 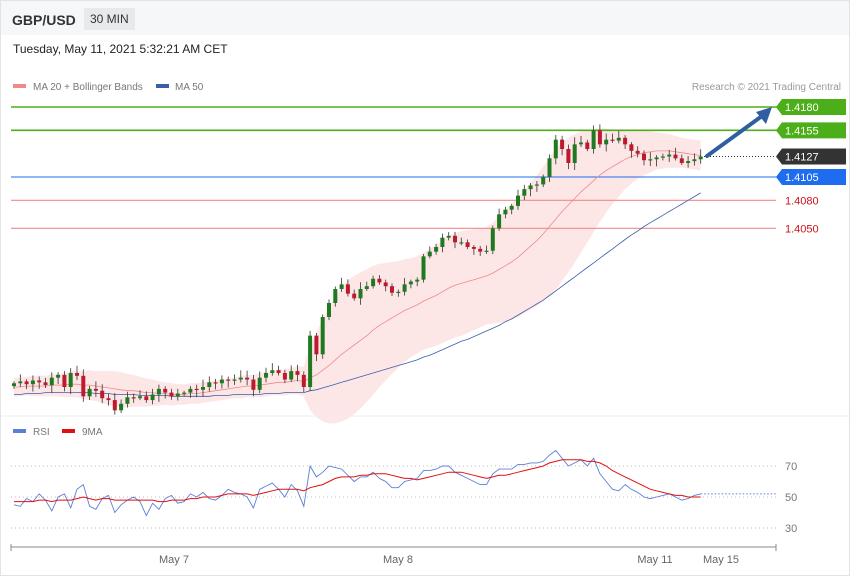 What do you see at coordinates (189, 87) in the screenshot?
I see `ma50-legend-label: MA 50` at bounding box center [189, 87].